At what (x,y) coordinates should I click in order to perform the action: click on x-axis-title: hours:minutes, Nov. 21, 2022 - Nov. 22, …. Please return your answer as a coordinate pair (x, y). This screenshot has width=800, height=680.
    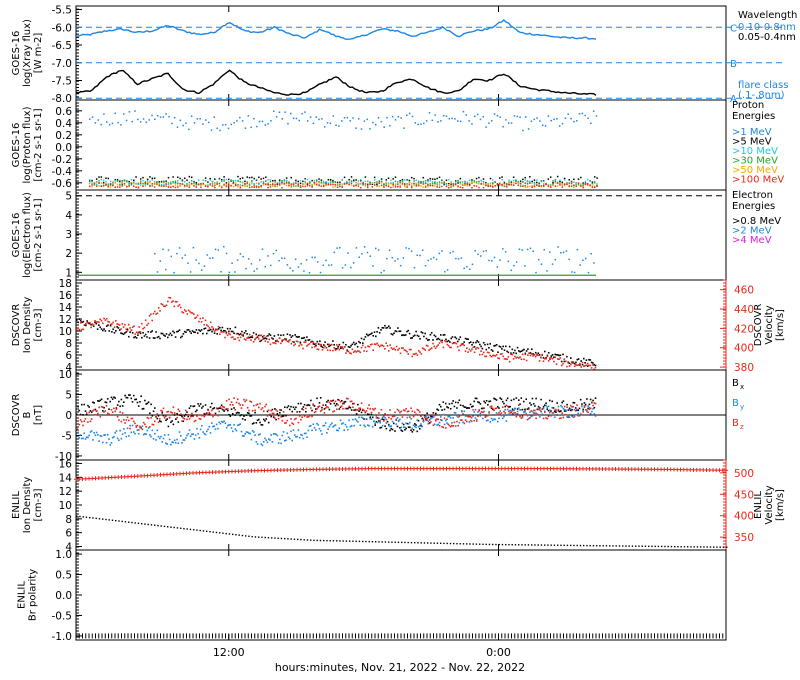
    Looking at the image, I should click on (400, 667).